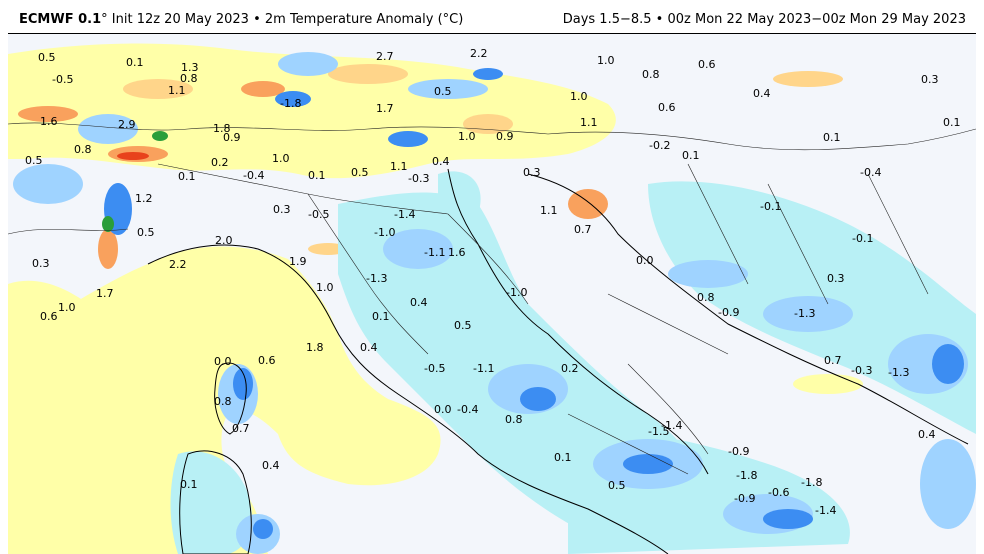 This screenshot has width=984, height=554. What do you see at coordinates (60, 19) in the screenshot?
I see `model-name: ECMWF 0.1` at bounding box center [60, 19].